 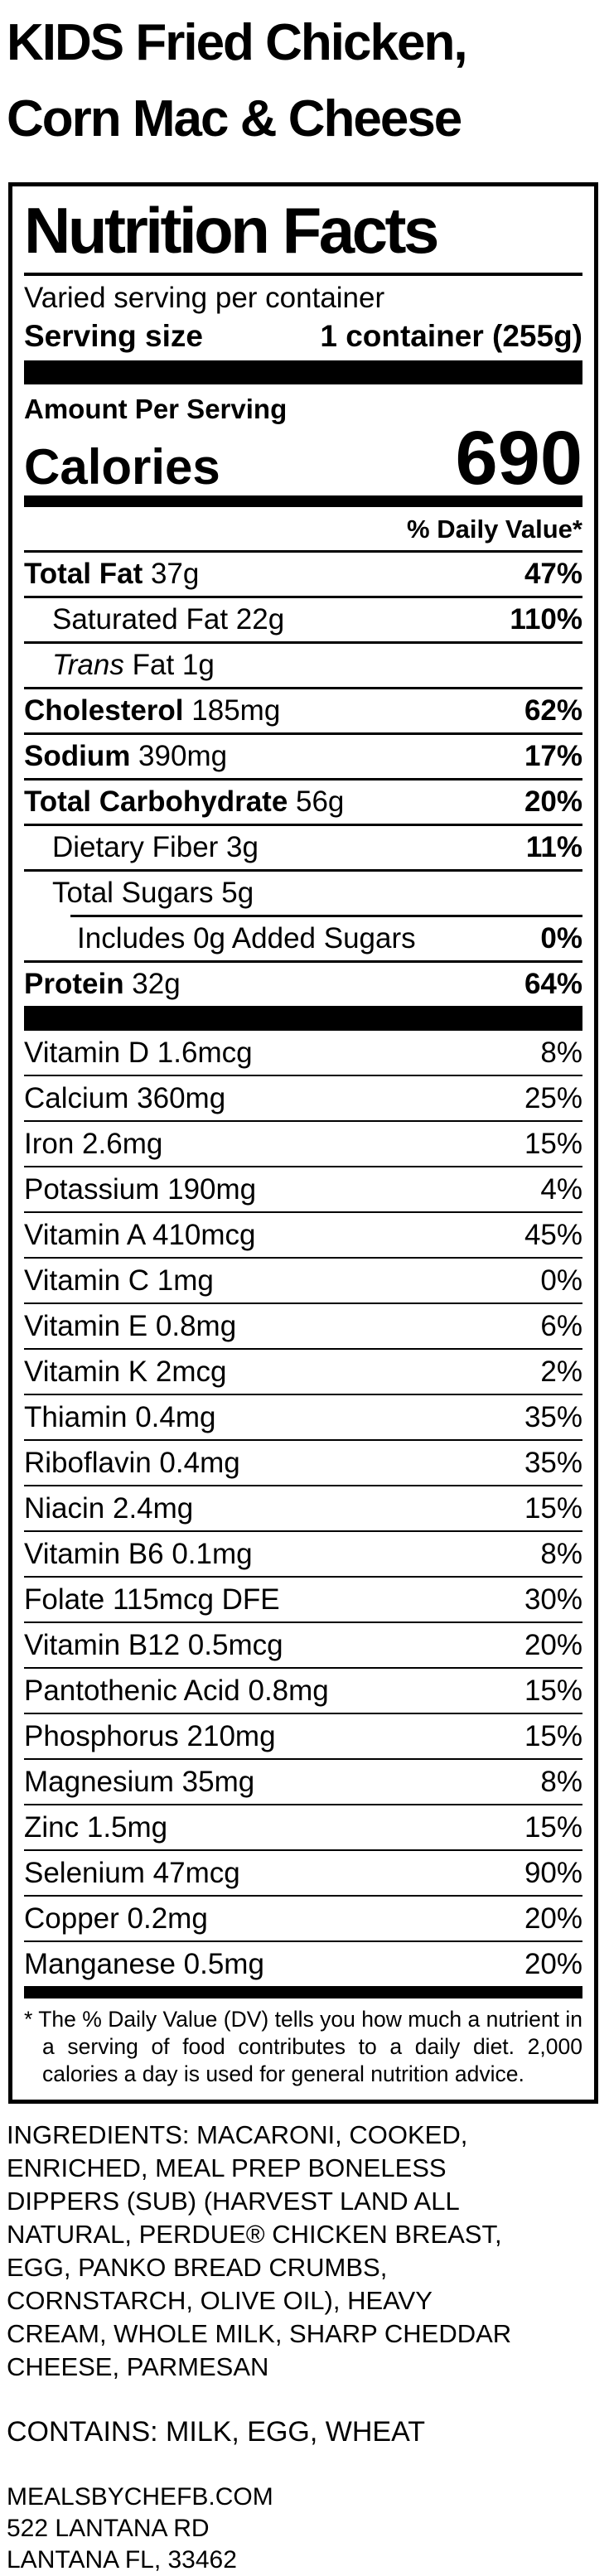 I want to click on footer-website: MEALSBYCHEFB.COM, so click(x=140, y=2497).